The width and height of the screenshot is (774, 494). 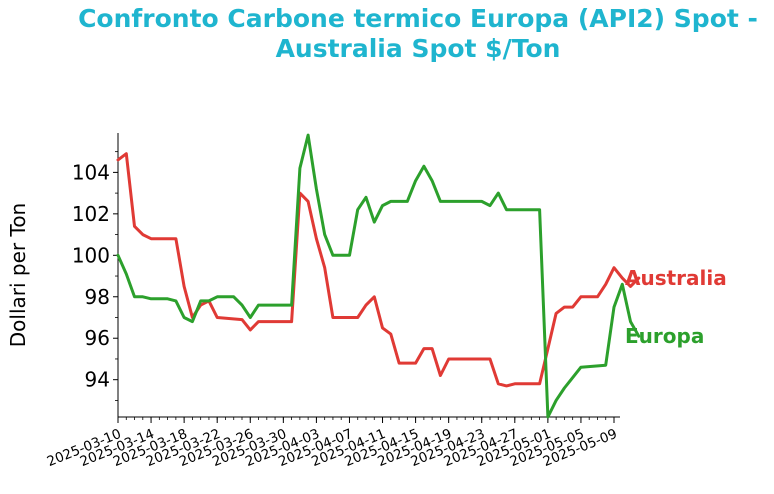 I want to click on series-label-australia: Australia, so click(x=676, y=278).